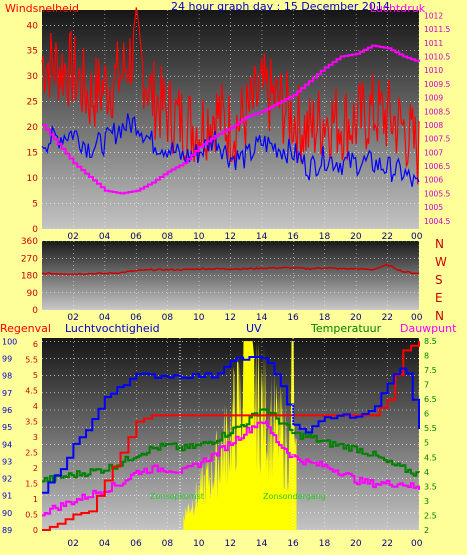 The width and height of the screenshot is (467, 555). I want to click on temperature-tick-label: 5, so click(426, 443).